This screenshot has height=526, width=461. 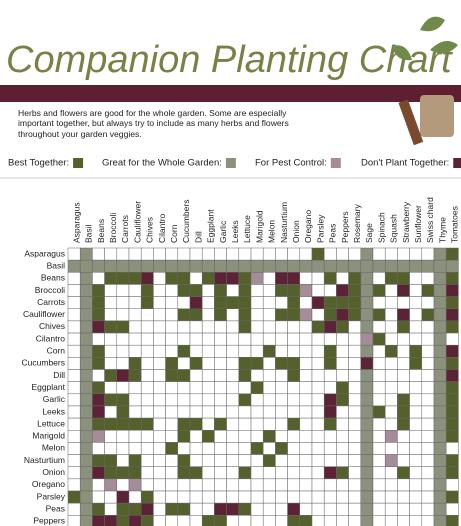 What do you see at coordinates (48, 387) in the screenshot?
I see `row-label: Eggplant` at bounding box center [48, 387].